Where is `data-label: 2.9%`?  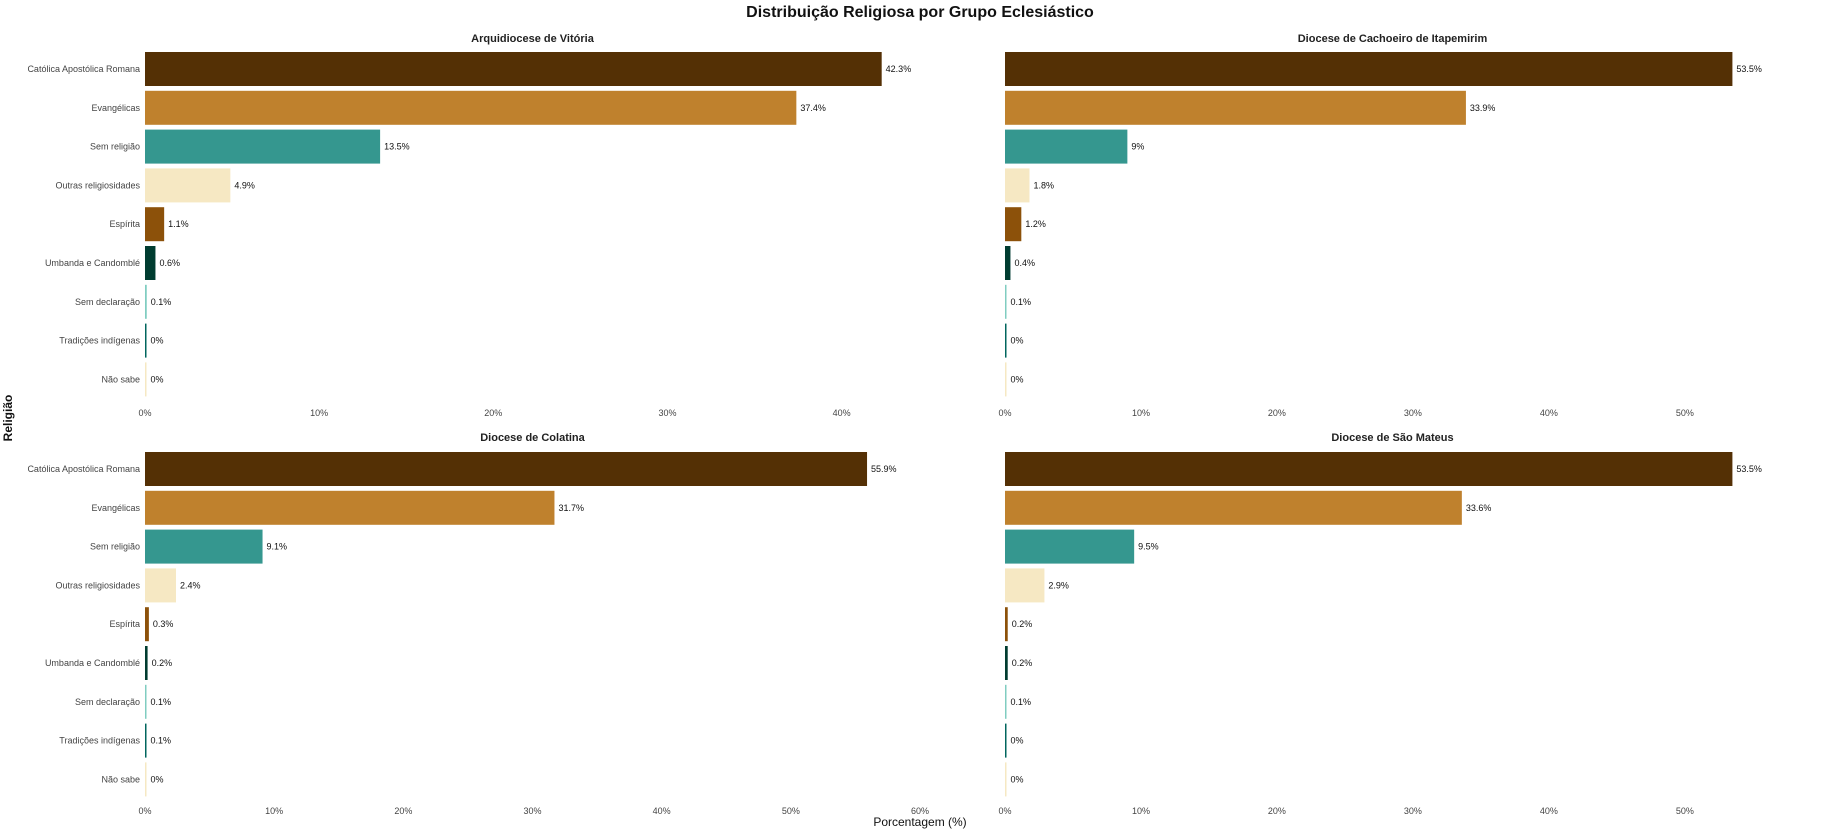 data-label: 2.9% is located at coordinates (1058, 585).